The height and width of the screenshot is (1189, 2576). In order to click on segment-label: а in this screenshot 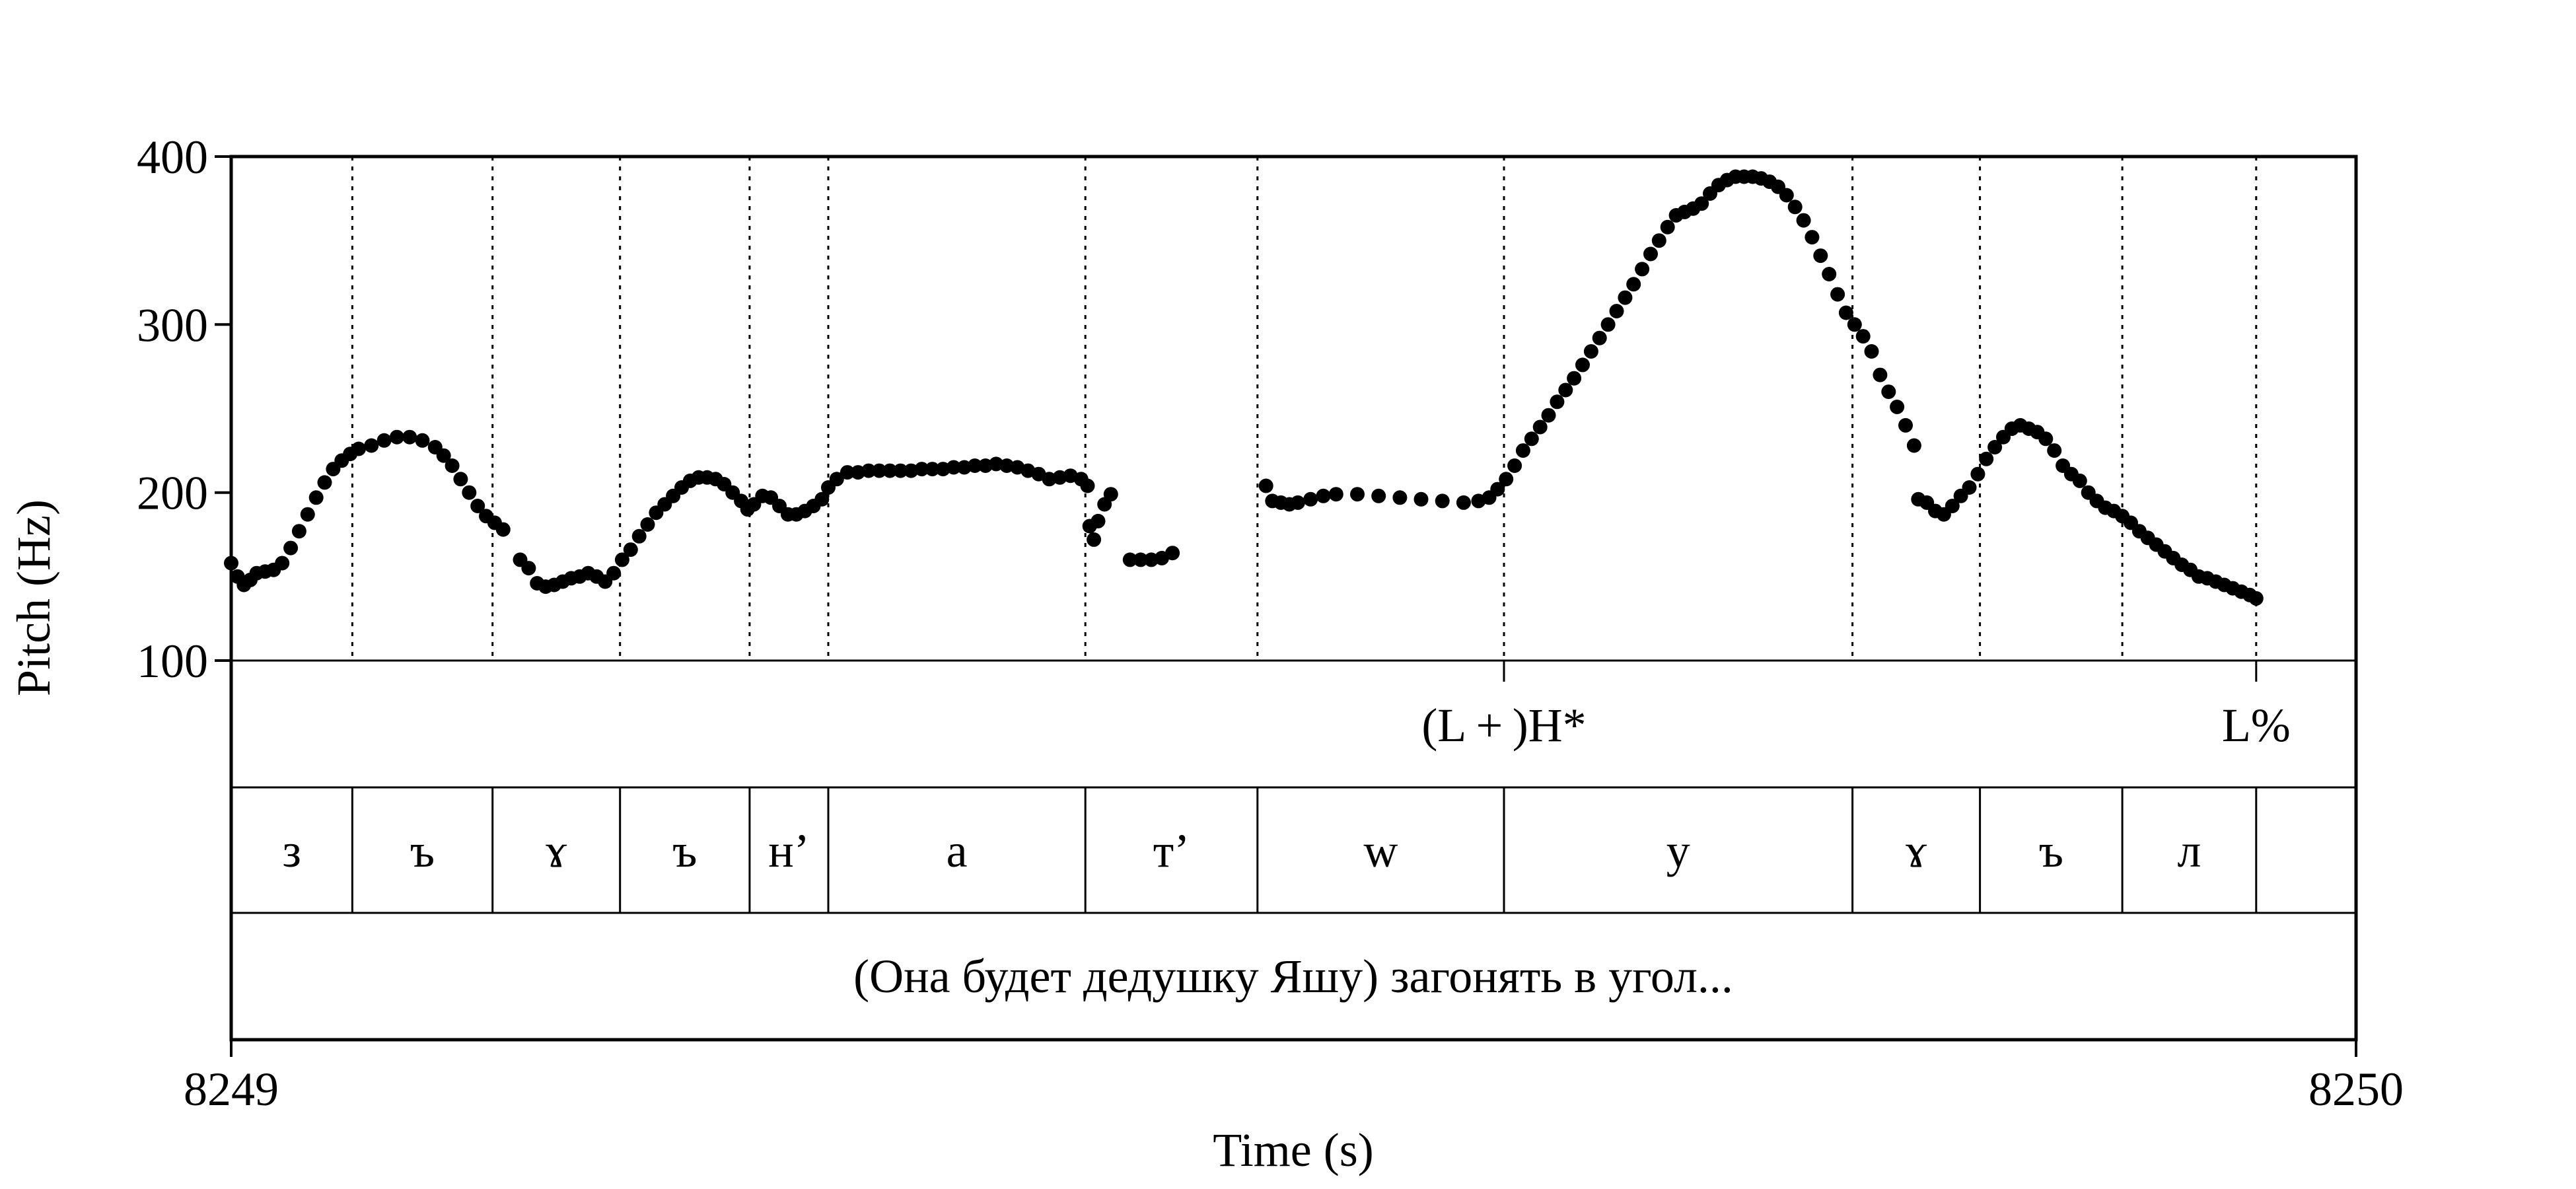, I will do `click(957, 850)`.